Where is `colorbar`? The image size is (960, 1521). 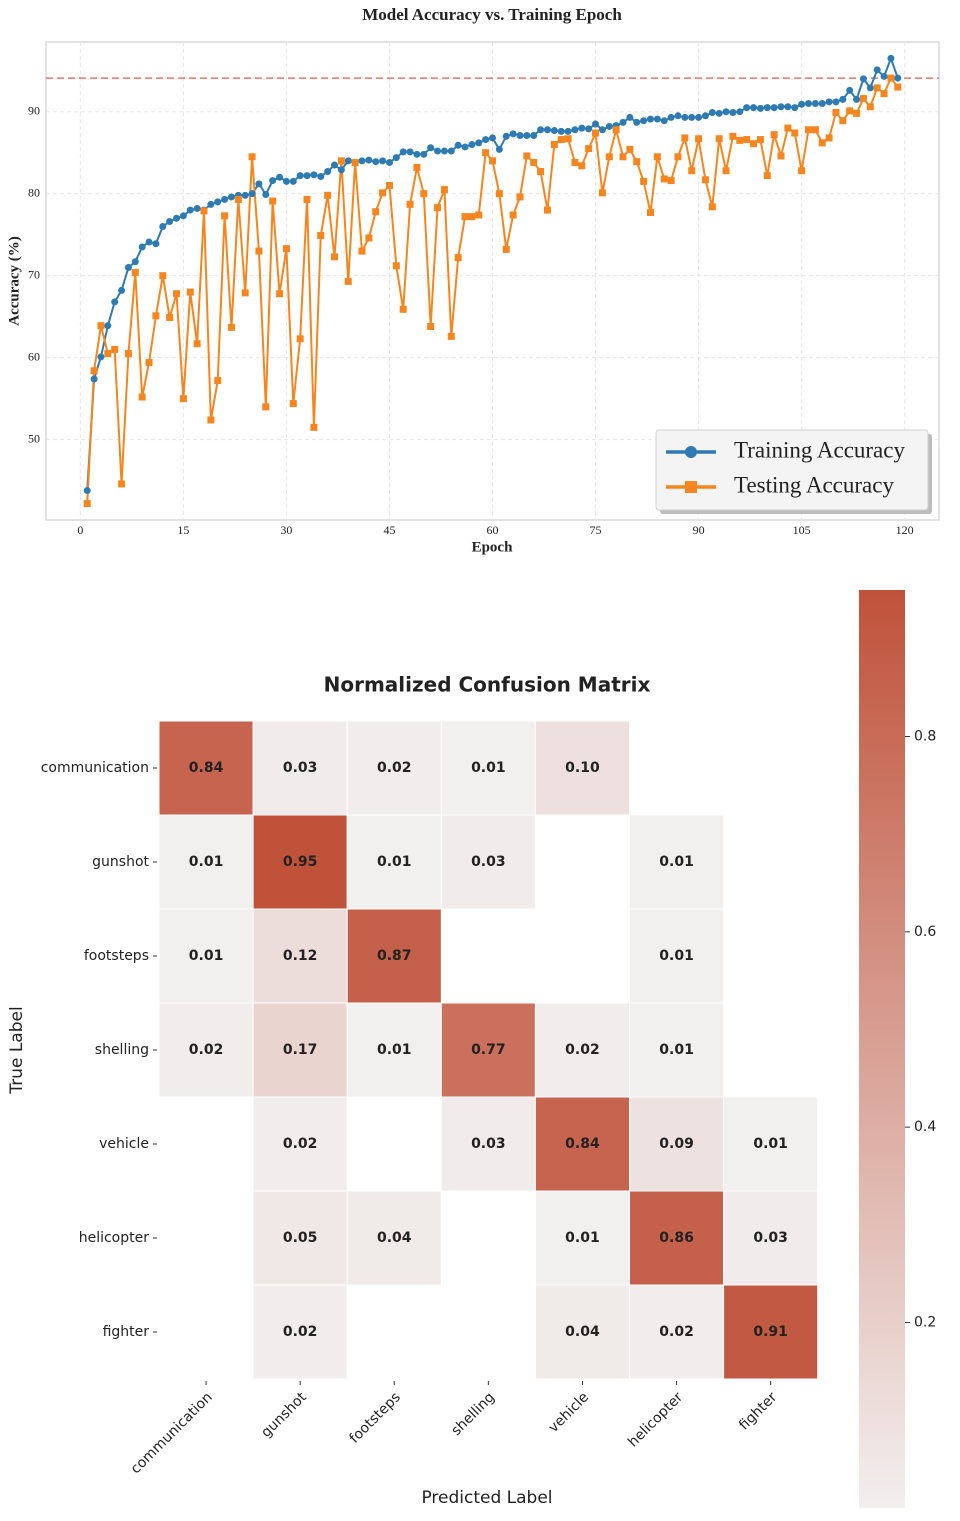 colorbar is located at coordinates (882, 1049).